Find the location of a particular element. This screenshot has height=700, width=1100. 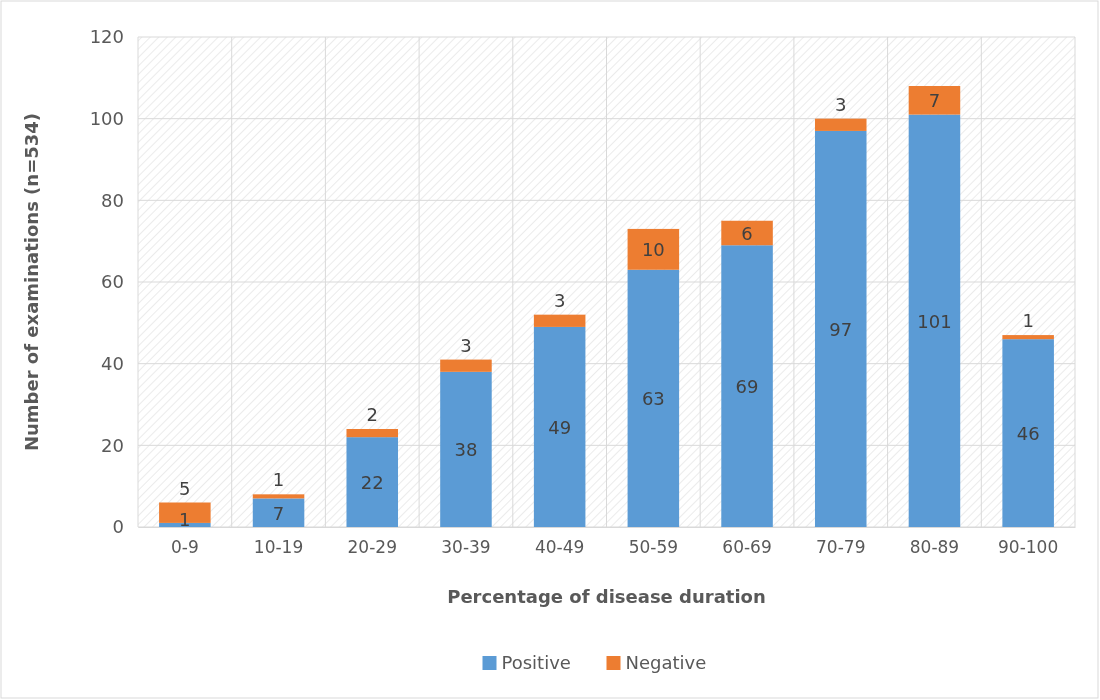

y-tick-label: 0 is located at coordinates (118, 527).